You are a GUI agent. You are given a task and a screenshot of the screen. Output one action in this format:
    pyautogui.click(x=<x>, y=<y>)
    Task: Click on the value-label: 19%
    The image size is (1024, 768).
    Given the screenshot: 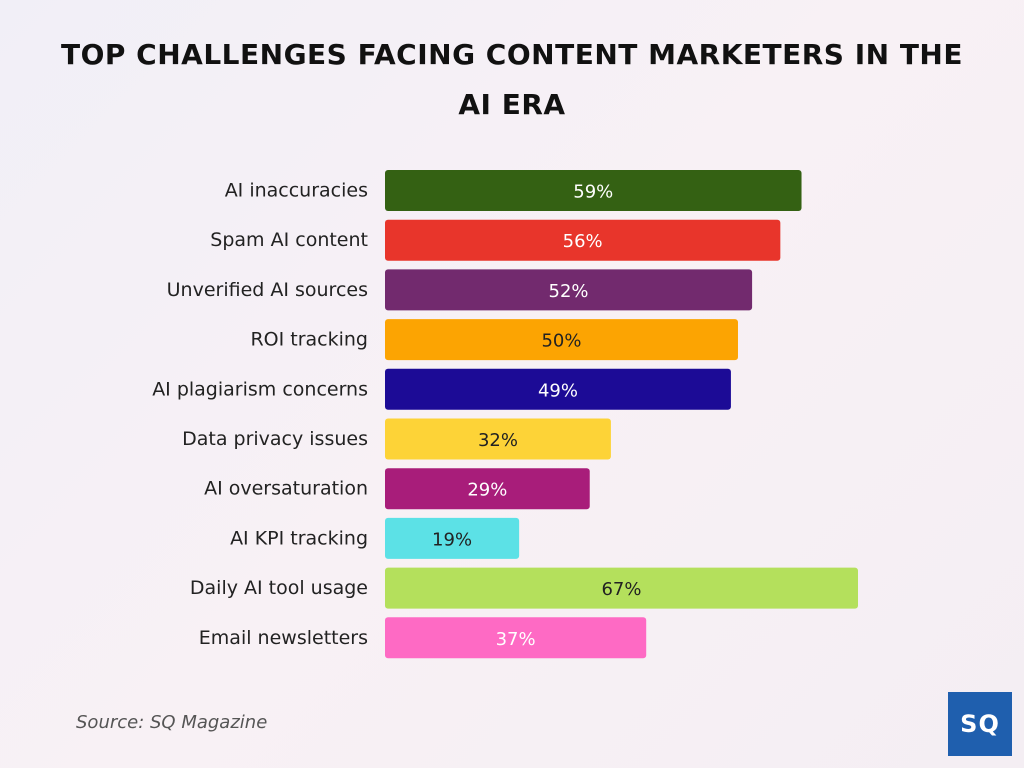 What is the action you would take?
    pyautogui.click(x=452, y=539)
    